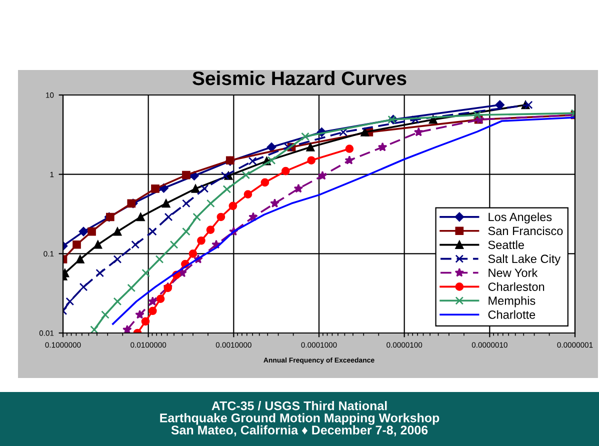 The width and height of the screenshot is (599, 446). Describe the element at coordinates (506, 245) in the screenshot. I see `legend-label: Seattle` at that location.